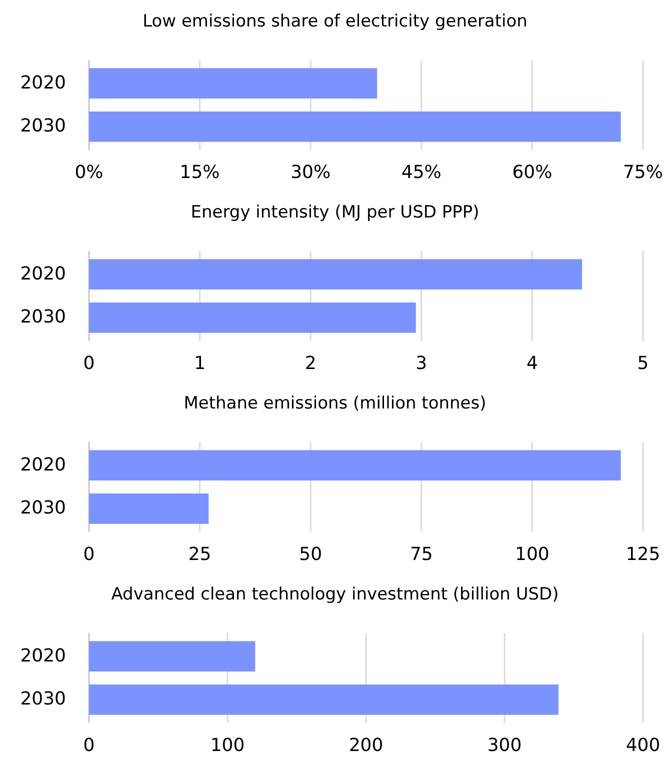 The height and width of the screenshot is (763, 670). I want to click on x-tick-label: 50, so click(310, 554).